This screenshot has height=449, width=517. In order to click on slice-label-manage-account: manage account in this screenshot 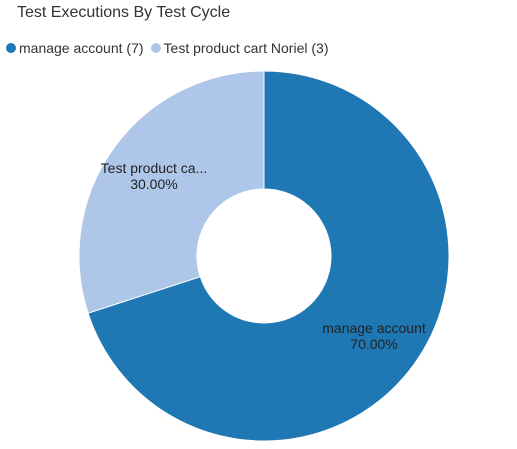, I will do `click(374, 328)`.